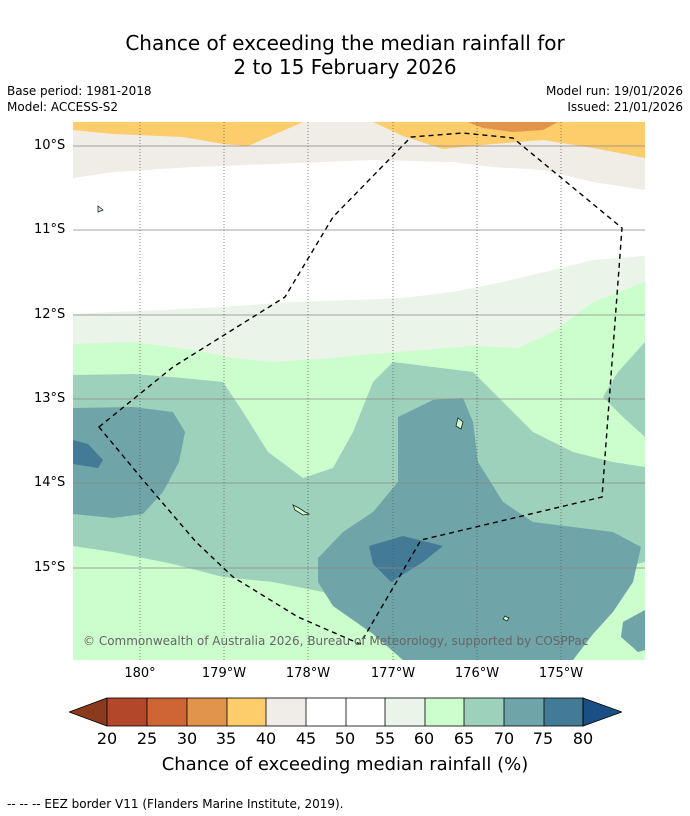 The width and height of the screenshot is (690, 816). I want to click on lon-label-178w: 178°W, so click(308, 673).